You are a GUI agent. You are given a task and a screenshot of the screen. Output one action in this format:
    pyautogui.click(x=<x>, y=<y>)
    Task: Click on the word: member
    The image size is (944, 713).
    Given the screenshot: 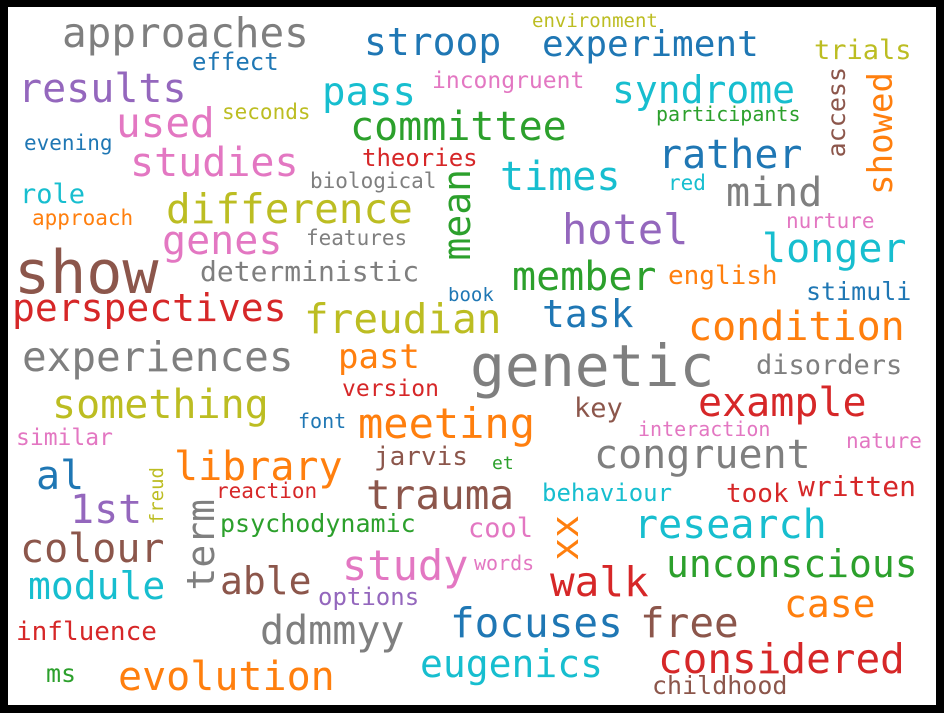 What is the action you would take?
    pyautogui.click(x=584, y=277)
    